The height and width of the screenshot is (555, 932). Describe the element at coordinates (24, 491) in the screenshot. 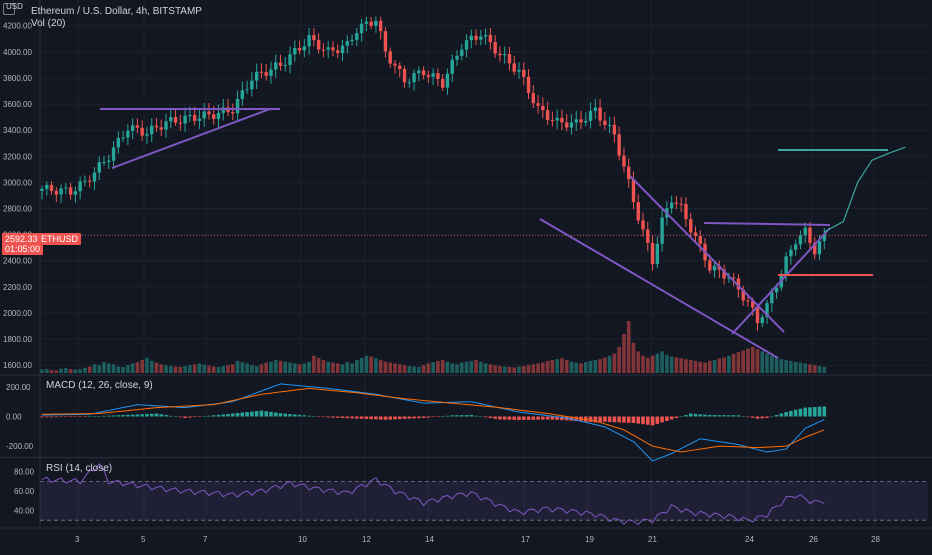

I see `rsi-axis-label: 60.00` at that location.